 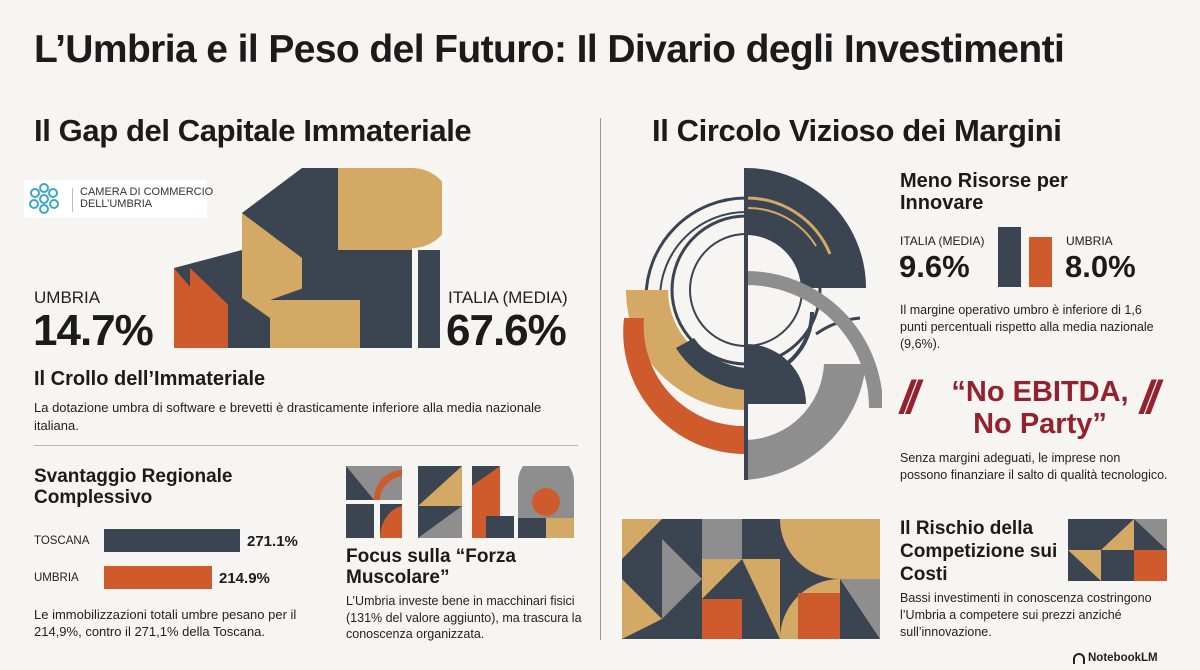 What do you see at coordinates (909, 397) in the screenshot?
I see `quote-accent-left-icon: //` at bounding box center [909, 397].